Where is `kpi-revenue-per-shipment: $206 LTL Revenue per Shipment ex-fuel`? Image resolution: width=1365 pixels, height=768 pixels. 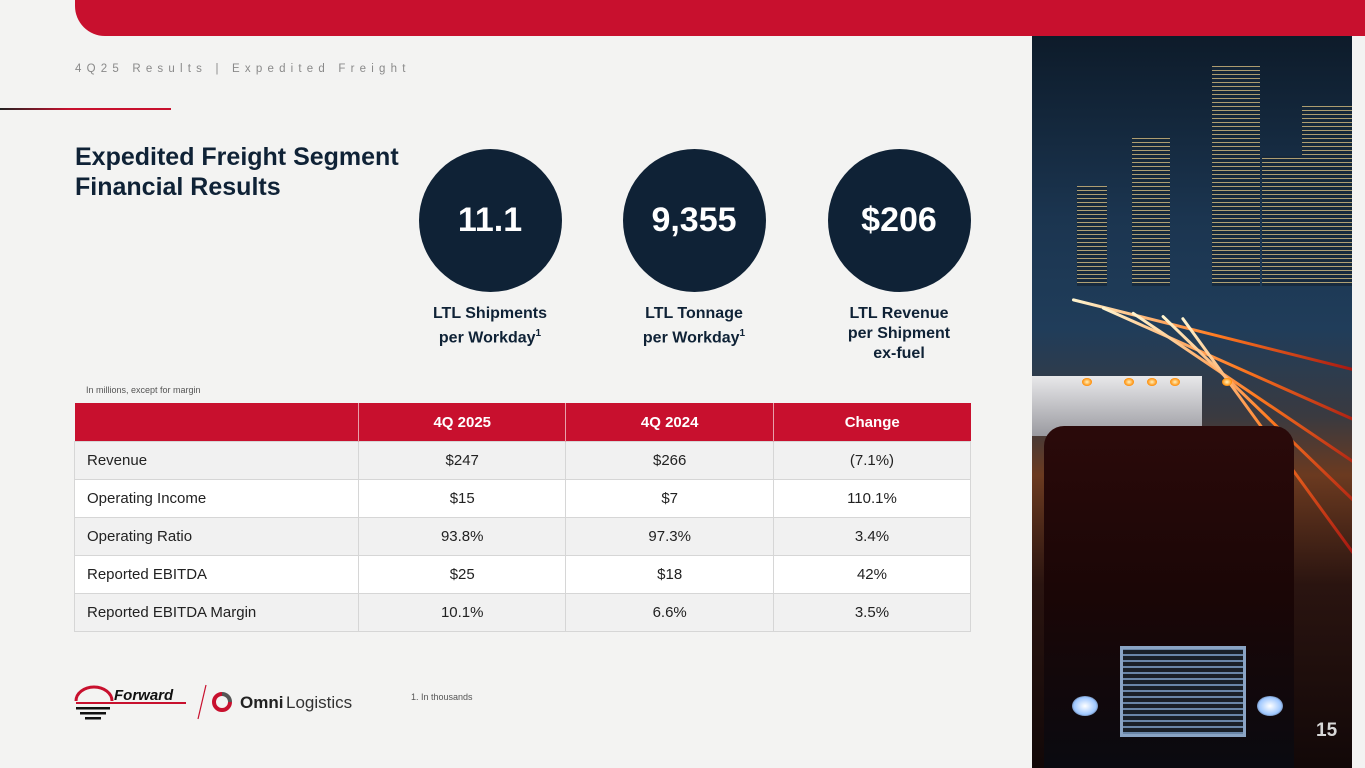
kpi-revenue-per-shipment: $206 LTL Revenue per Shipment ex-fuel is located at coordinates (899, 256).